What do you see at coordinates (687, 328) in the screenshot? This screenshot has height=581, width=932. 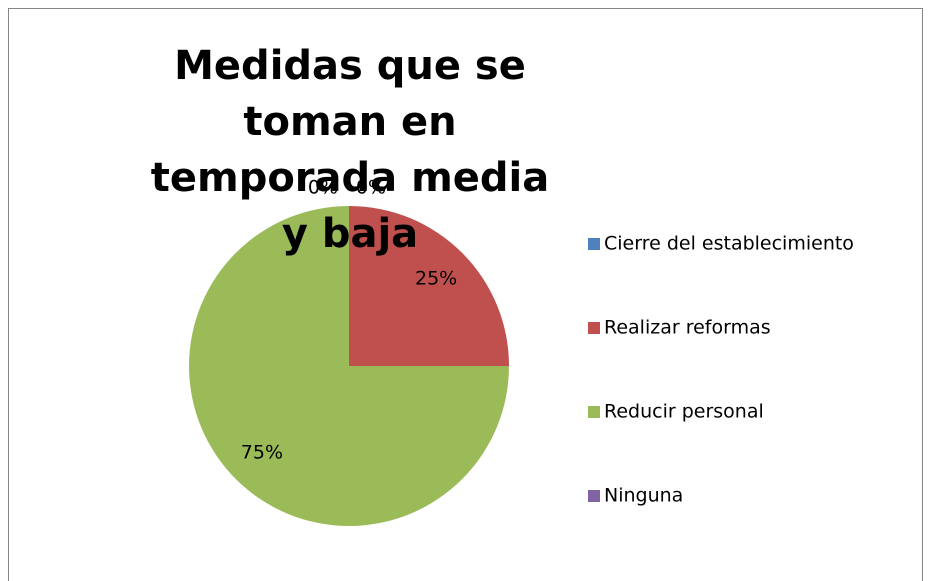 I see `legend-label: Realizar reformas` at bounding box center [687, 328].